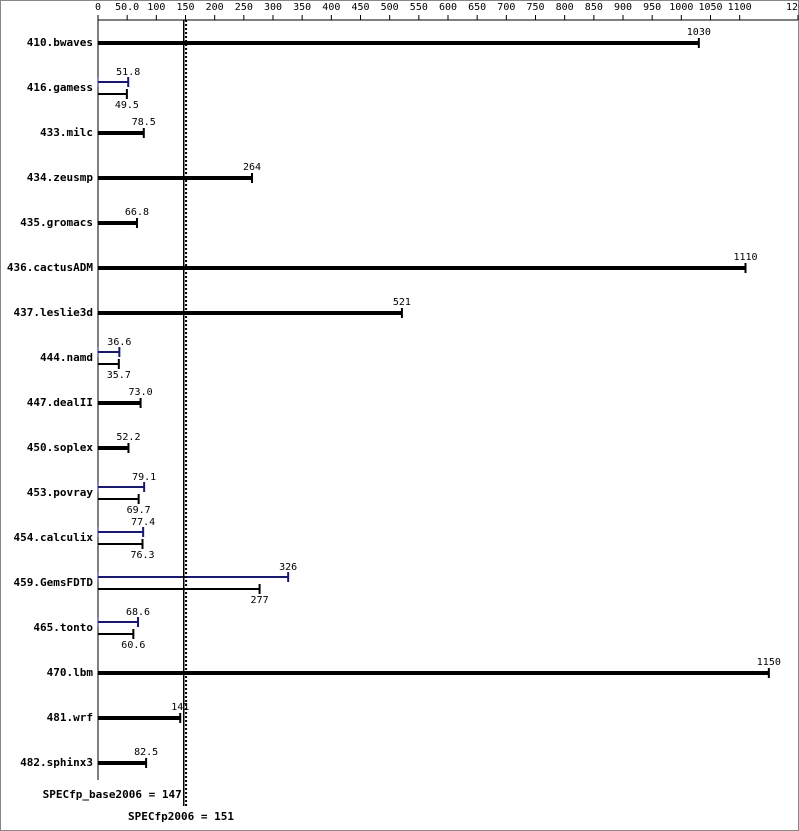  What do you see at coordinates (54, 537) in the screenshot?
I see `category-label: 454.calculix` at bounding box center [54, 537].